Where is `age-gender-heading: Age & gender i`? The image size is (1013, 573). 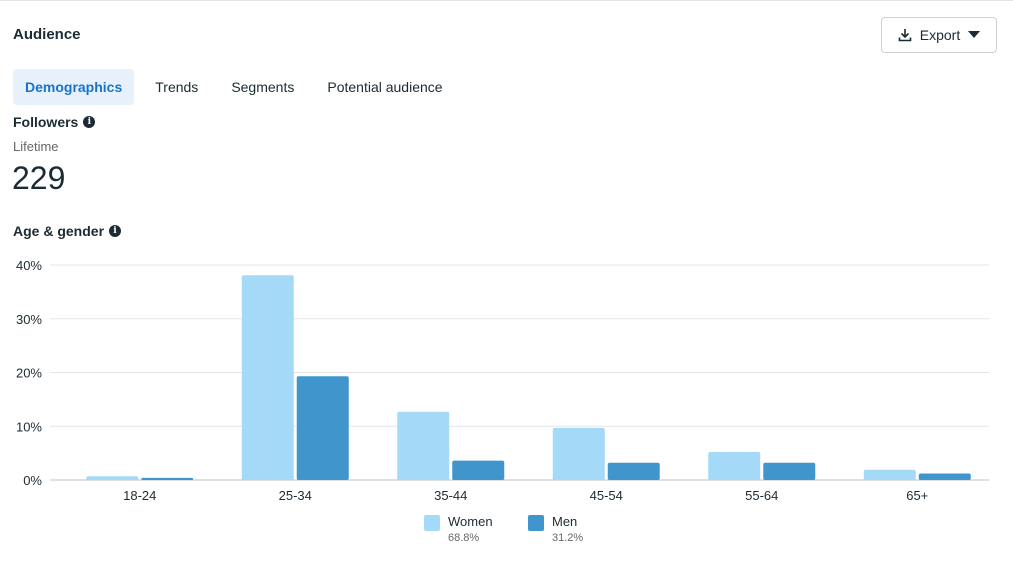
age-gender-heading: Age & gender i is located at coordinates (67, 231).